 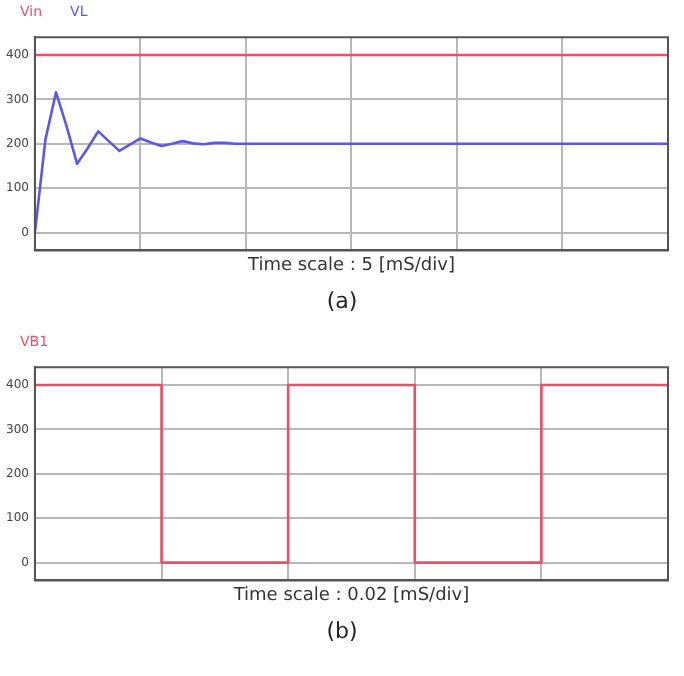 I want to click on x-axis-title: Time scale : 5 [mS/div], so click(x=350, y=265).